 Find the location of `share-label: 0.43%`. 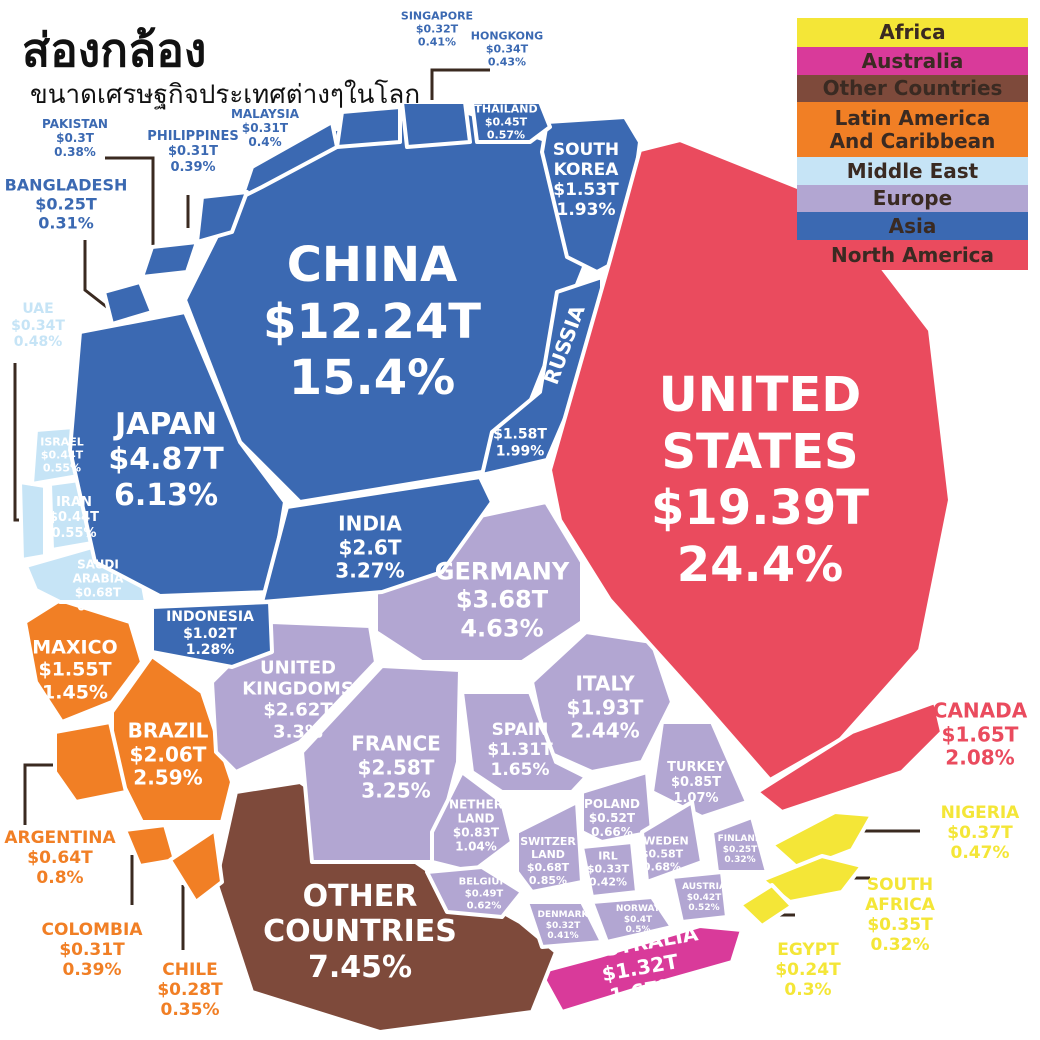

share-label: 0.43% is located at coordinates (507, 62).